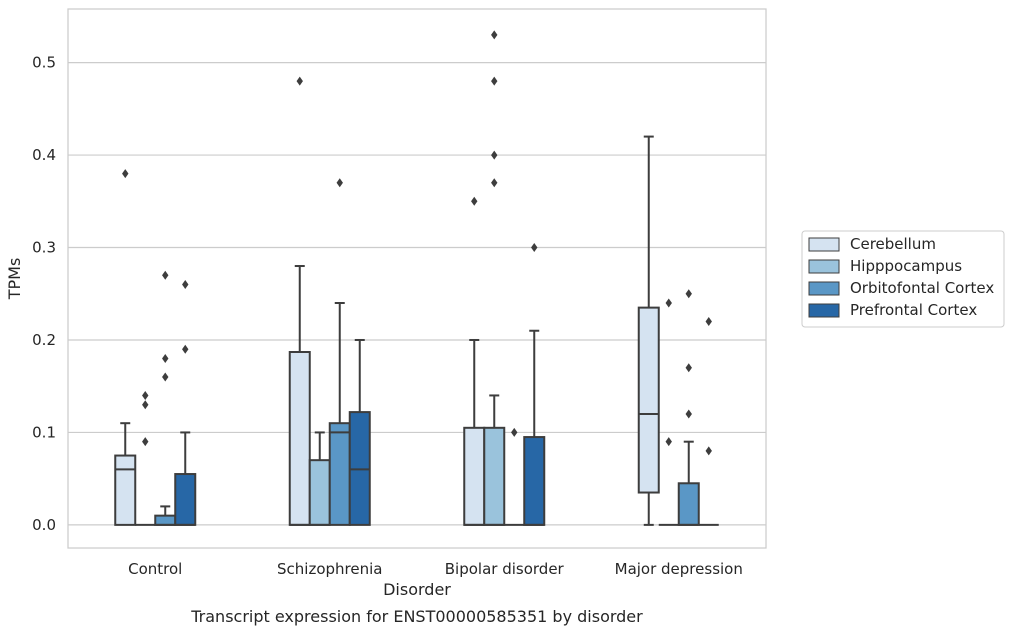 This screenshot has width=1014, height=634. Describe the element at coordinates (505, 569) in the screenshot. I see `x-tick-label: Bipolar disorder` at that location.